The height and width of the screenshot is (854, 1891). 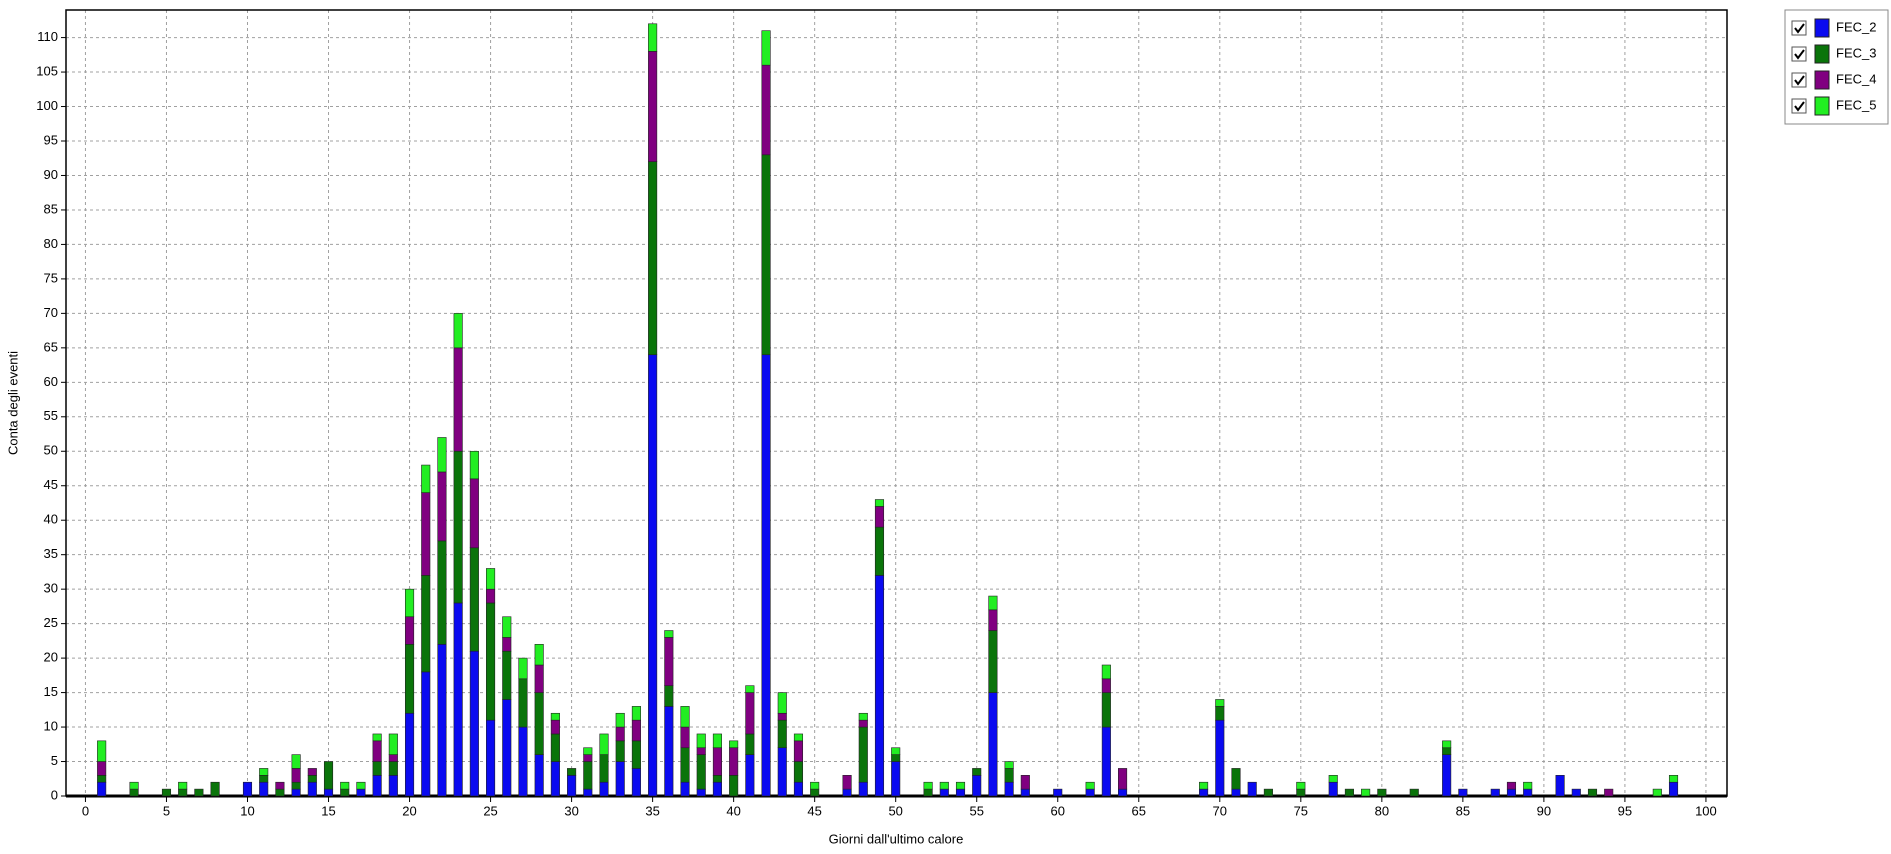 What do you see at coordinates (1463, 810) in the screenshot?
I see `x-tick-label: 85` at bounding box center [1463, 810].